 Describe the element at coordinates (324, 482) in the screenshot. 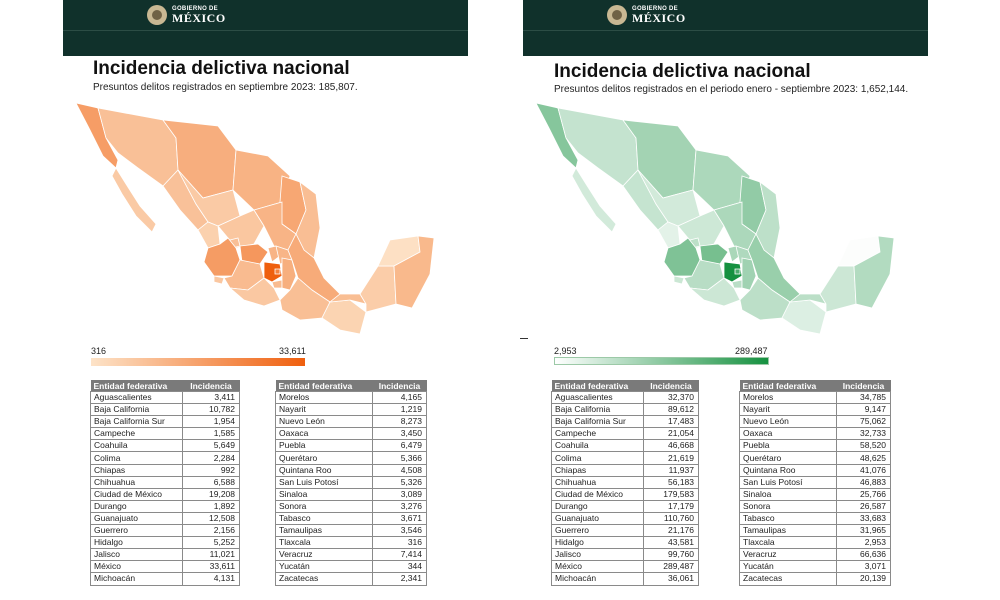

I see `state-name: San Luis Potosí` at that location.